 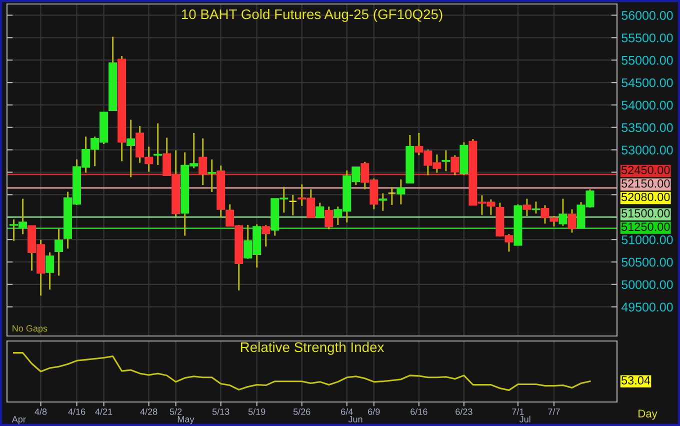 What do you see at coordinates (347, 411) in the screenshot?
I see `x-tick-label: 6/4` at bounding box center [347, 411].